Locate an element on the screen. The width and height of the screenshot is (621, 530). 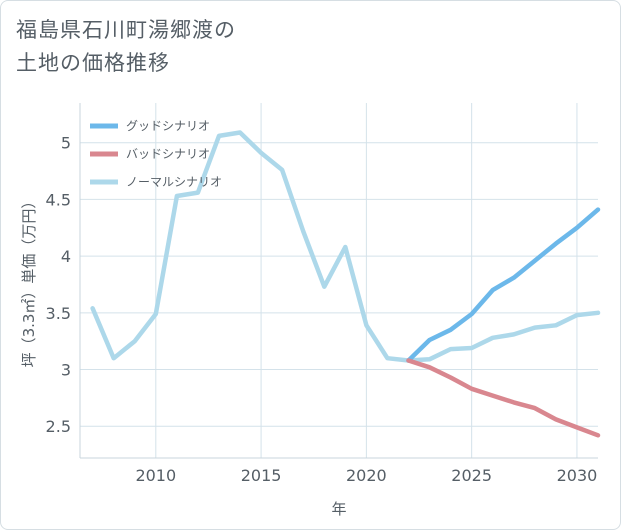
legend-item-normal: ノーマルシナリオ is located at coordinates (156, 182).